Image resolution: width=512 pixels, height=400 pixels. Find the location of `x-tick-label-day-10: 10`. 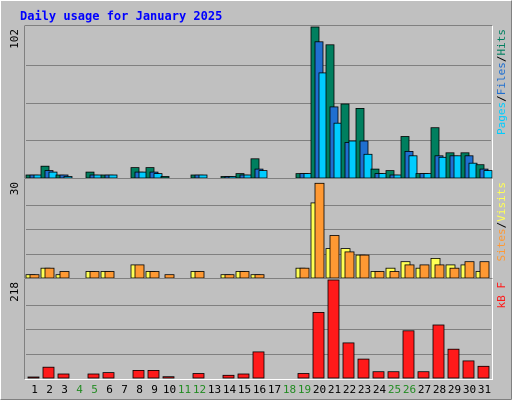

x-tick-label-day-10: 10 is located at coordinates (169, 389).